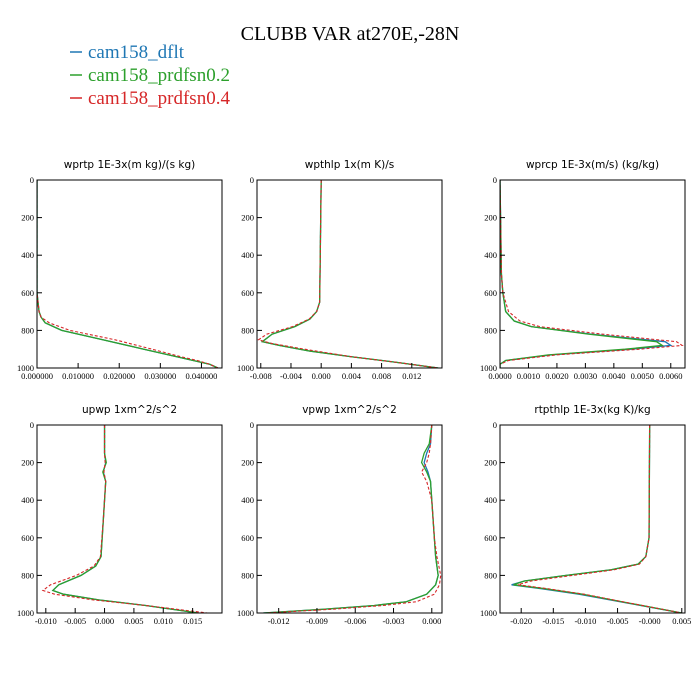 Image resolution: width=700 pixels, height=700 pixels. I want to click on panel-title: wpthlp 1x(m K)/s, so click(350, 165).